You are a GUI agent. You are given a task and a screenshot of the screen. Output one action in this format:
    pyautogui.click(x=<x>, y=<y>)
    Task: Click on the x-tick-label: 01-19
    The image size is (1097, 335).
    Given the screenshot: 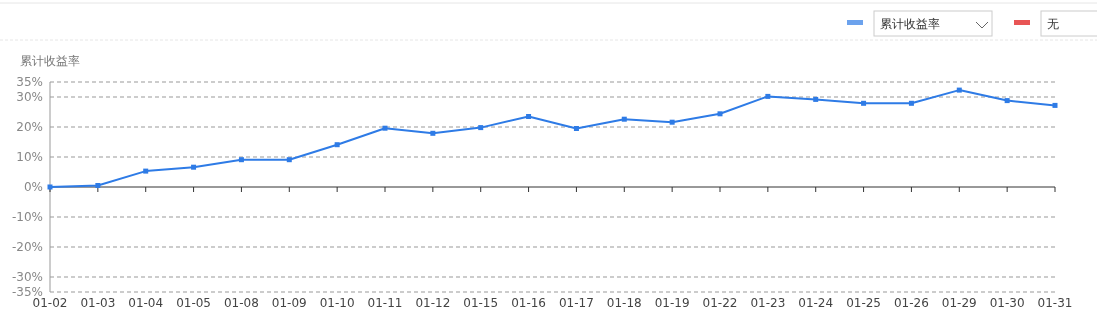 What is the action you would take?
    pyautogui.click(x=672, y=303)
    